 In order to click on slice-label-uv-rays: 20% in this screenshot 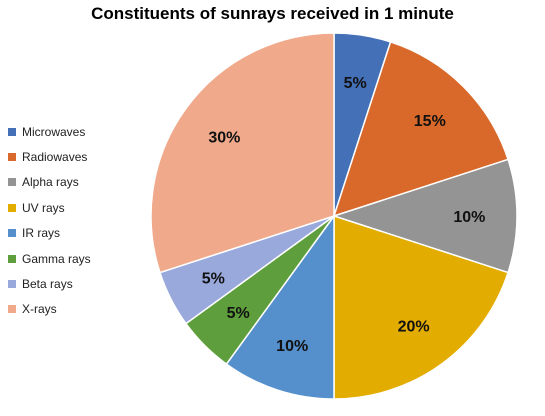, I will do `click(414, 327)`.